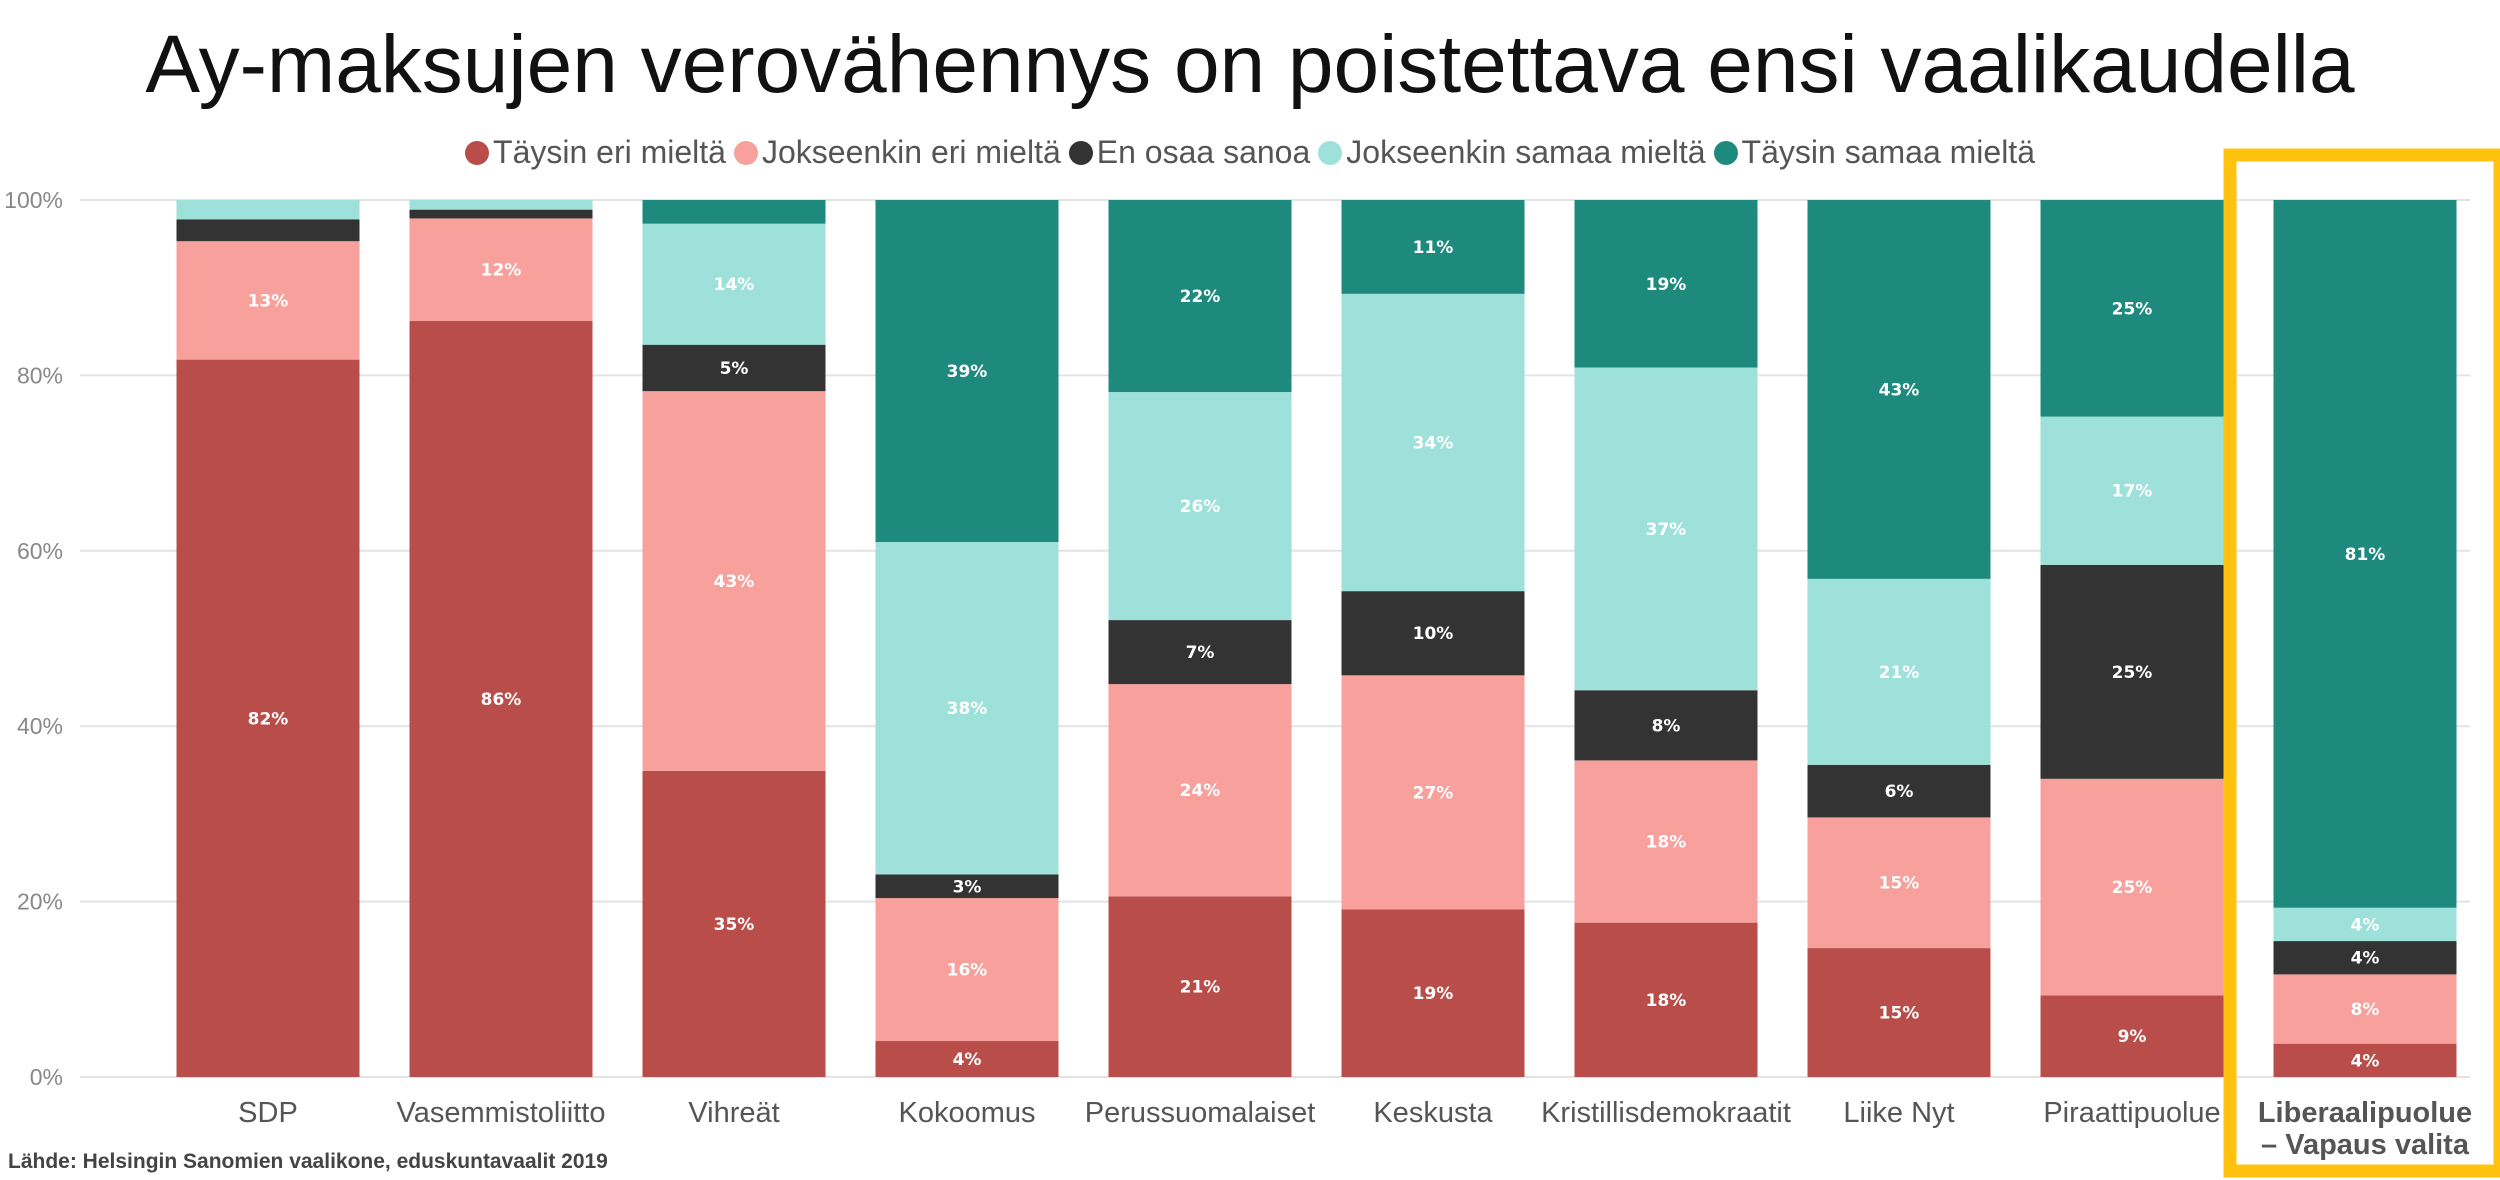 The height and width of the screenshot is (1180, 2500). I want to click on data-label: 18%, so click(1666, 843).